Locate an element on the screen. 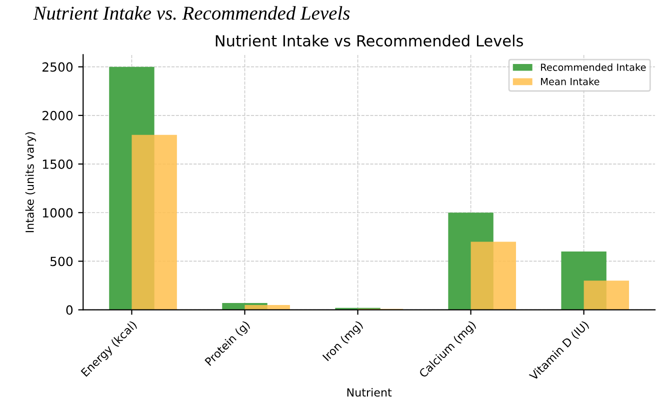 The image size is (665, 405). y-tick-label: 0 is located at coordinates (69, 310).